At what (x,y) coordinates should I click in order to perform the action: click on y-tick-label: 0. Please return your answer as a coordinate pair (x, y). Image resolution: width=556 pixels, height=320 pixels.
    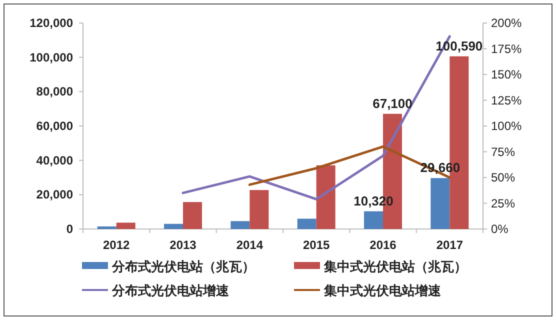
    Looking at the image, I should click on (70, 229).